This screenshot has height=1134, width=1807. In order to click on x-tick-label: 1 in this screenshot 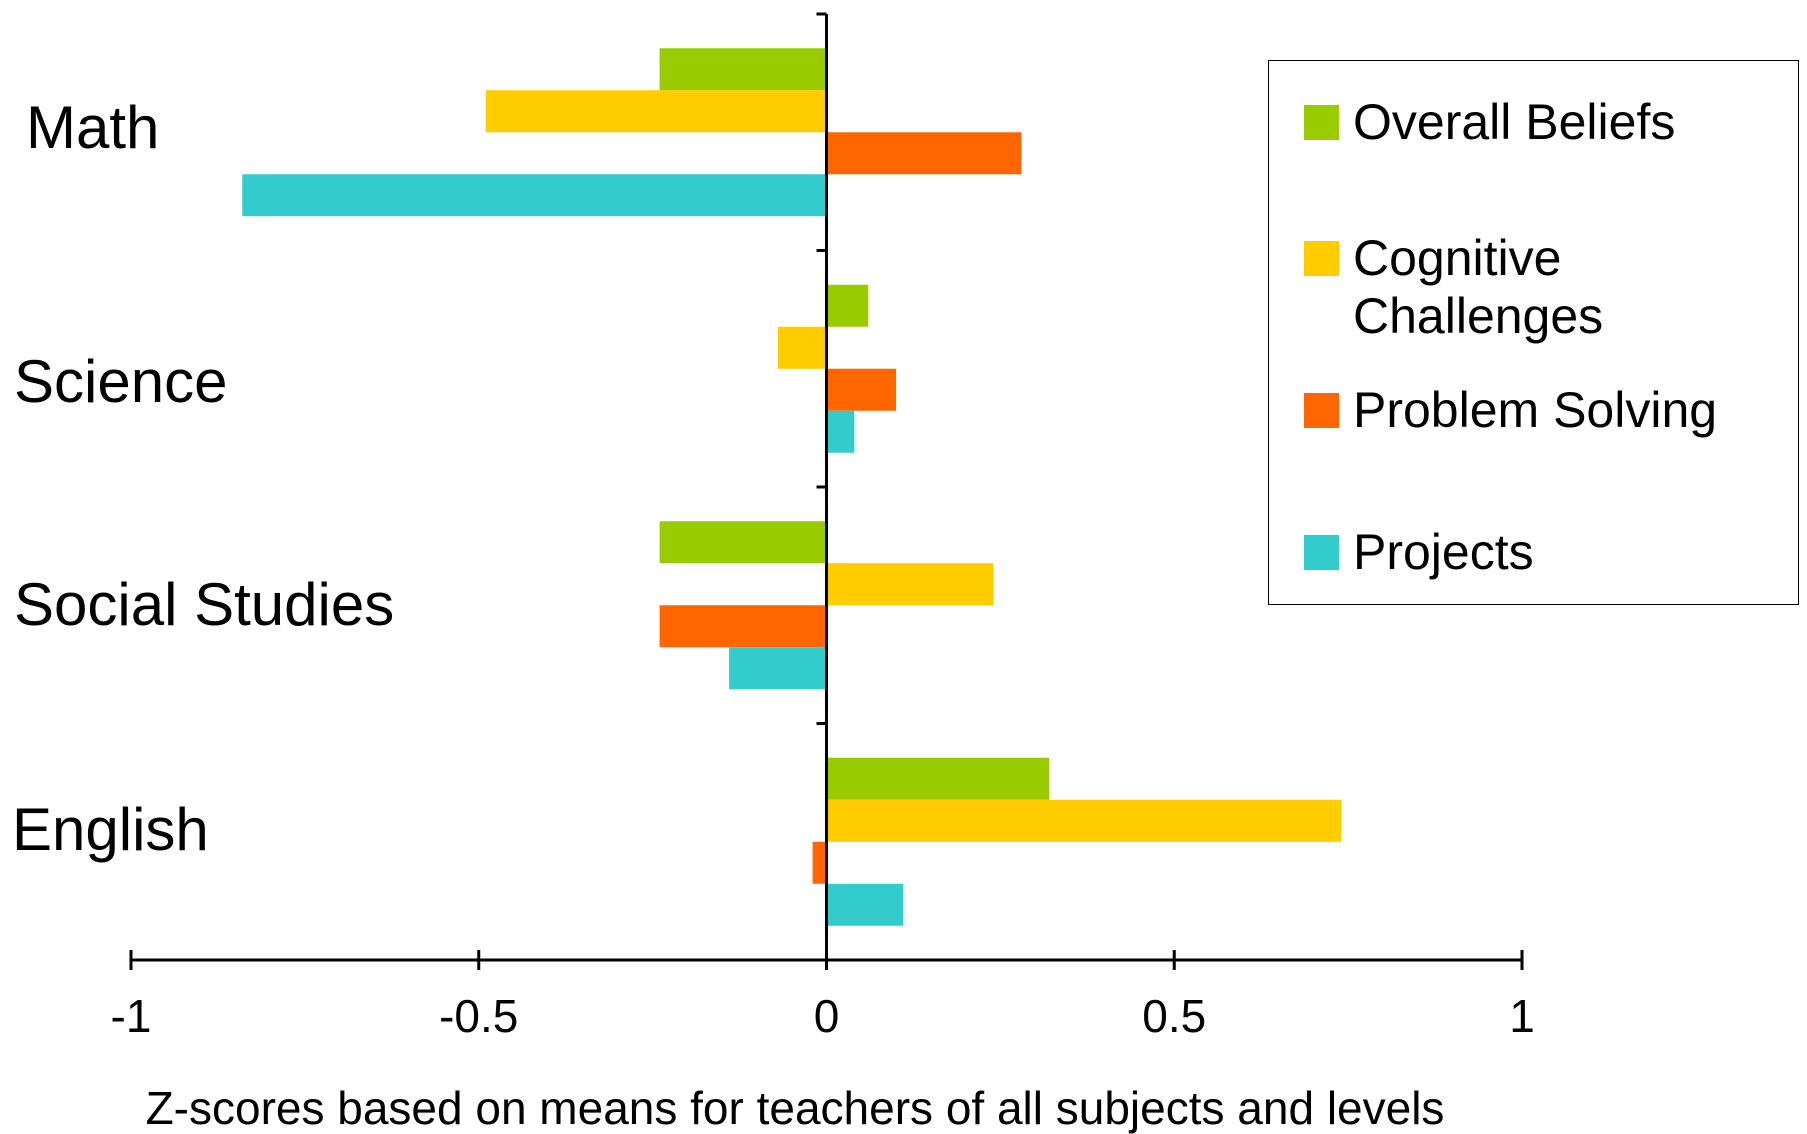, I will do `click(1522, 1016)`.